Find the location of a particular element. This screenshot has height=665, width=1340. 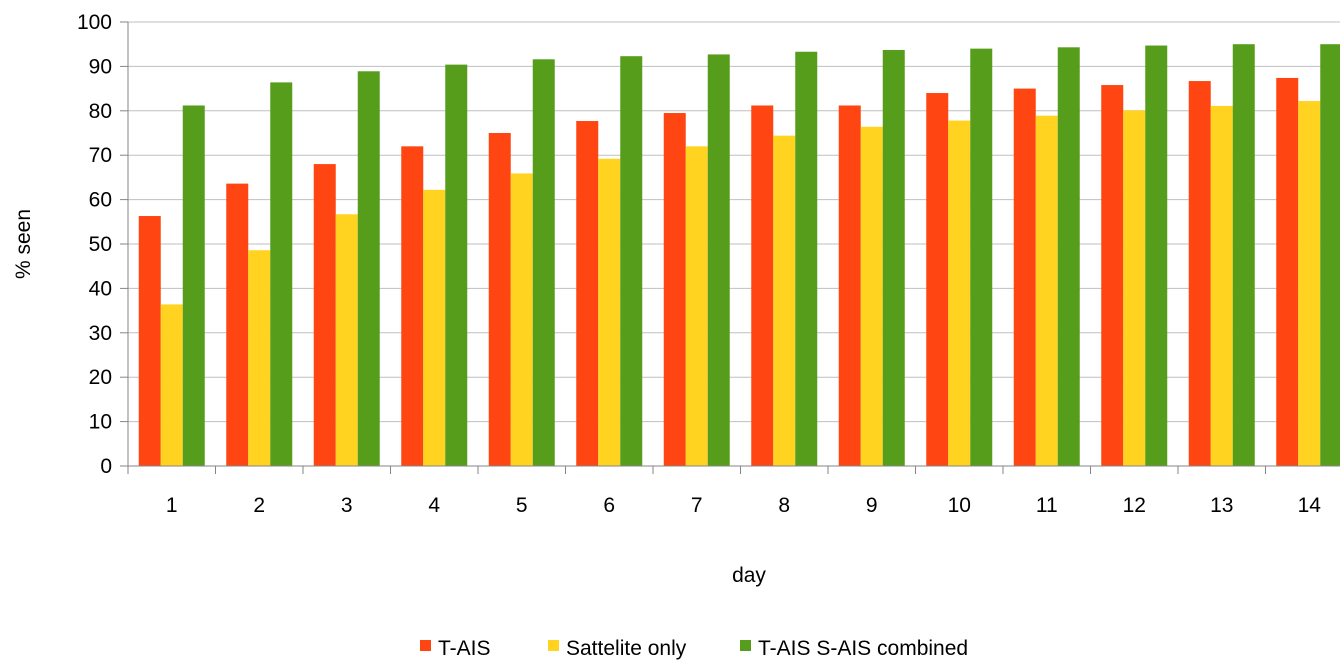

y-tick-label: 50 is located at coordinates (100, 244).